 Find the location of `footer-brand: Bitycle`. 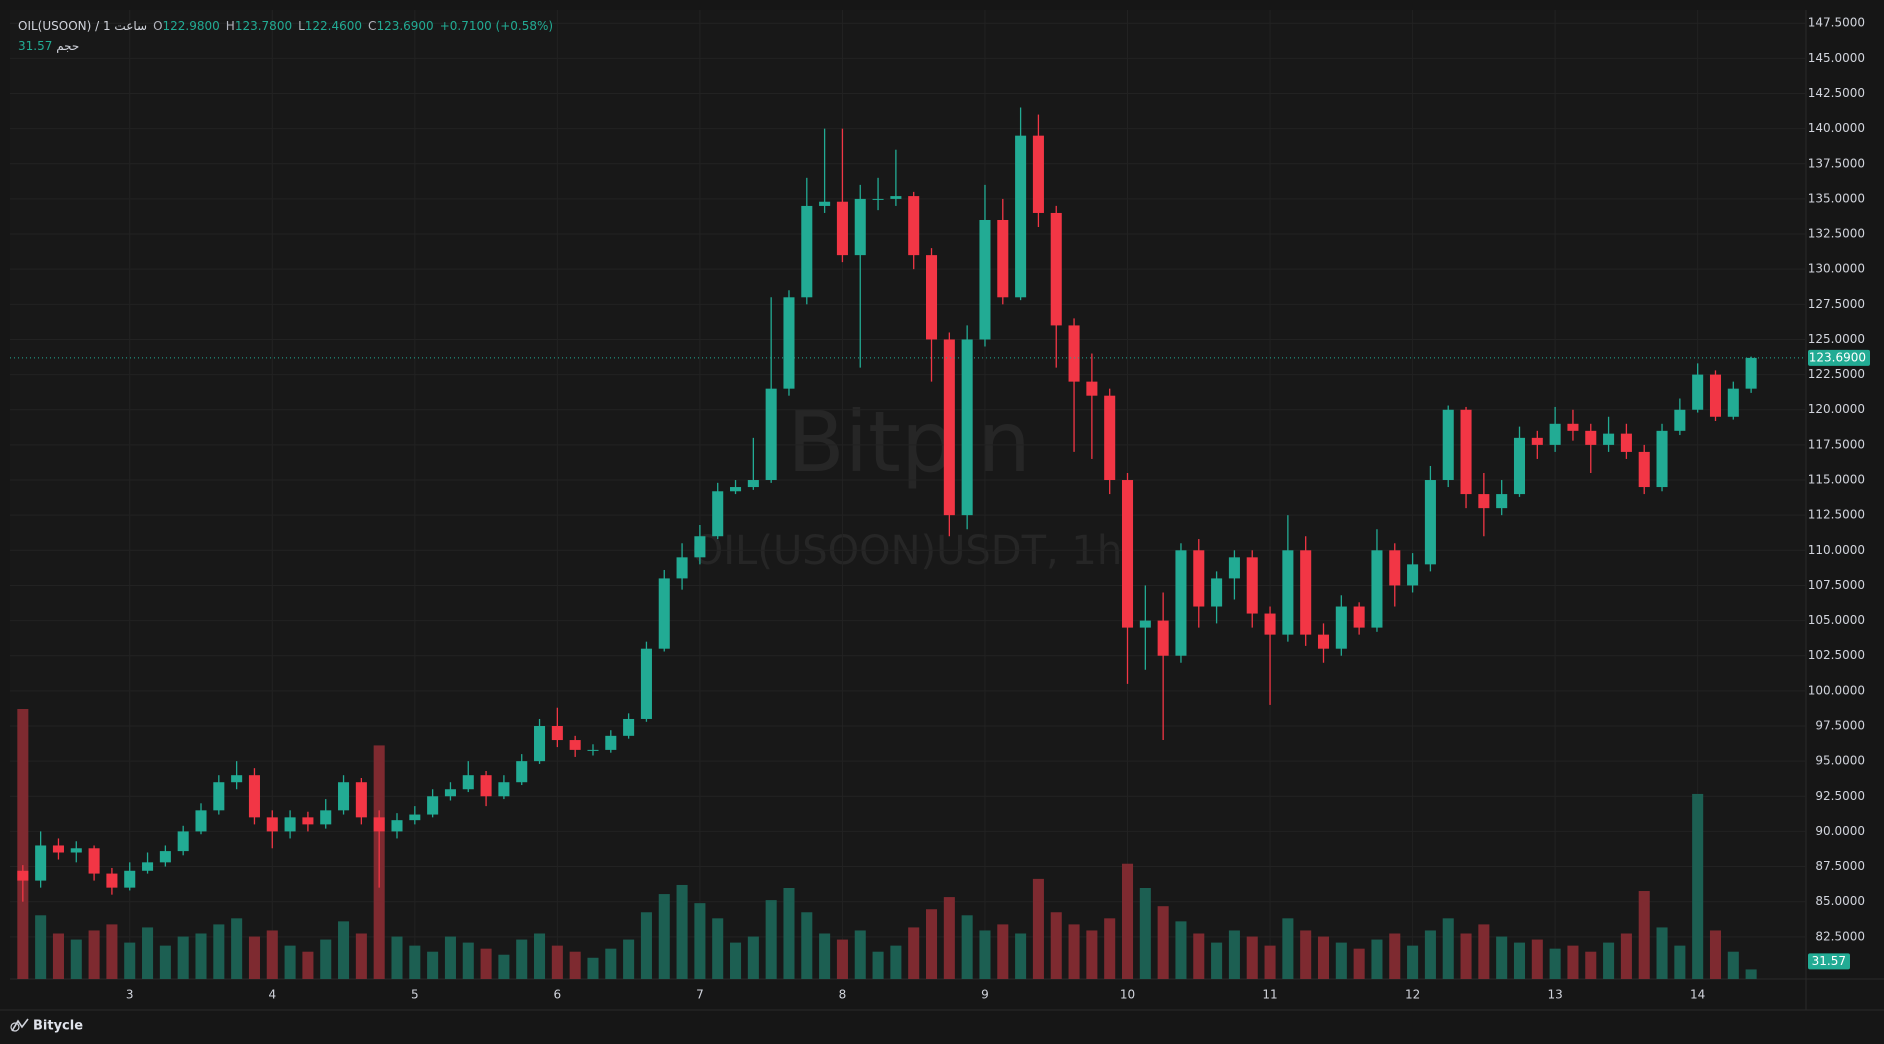

footer-brand: Bitycle is located at coordinates (58, 1026).